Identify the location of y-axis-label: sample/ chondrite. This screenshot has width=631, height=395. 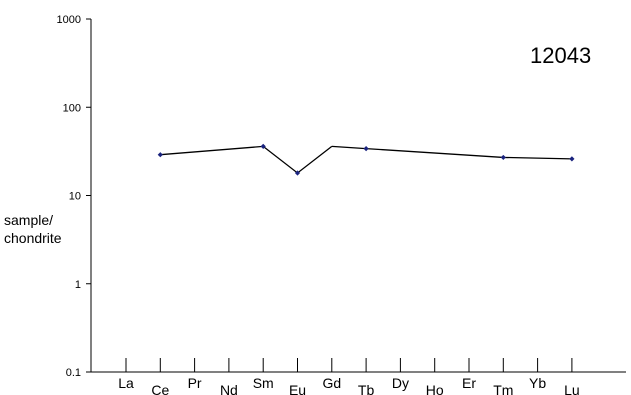
(44, 229).